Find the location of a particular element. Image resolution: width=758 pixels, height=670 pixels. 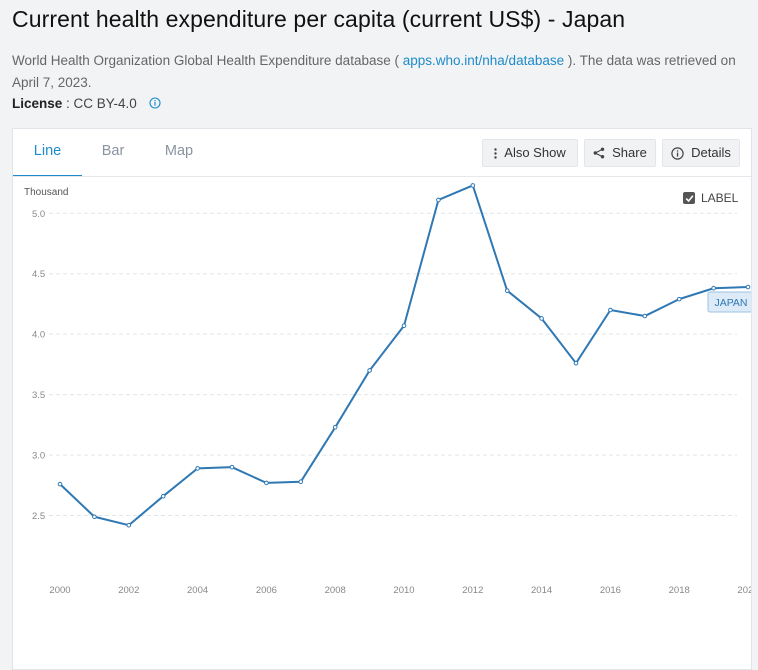

also-show-button: Also Show is located at coordinates (530, 153).